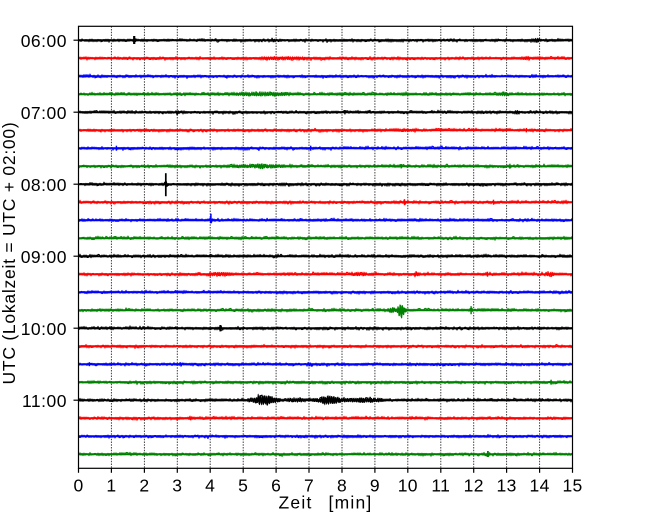  Describe the element at coordinates (276, 485) in the screenshot. I see `svg-text: 6` at that location.